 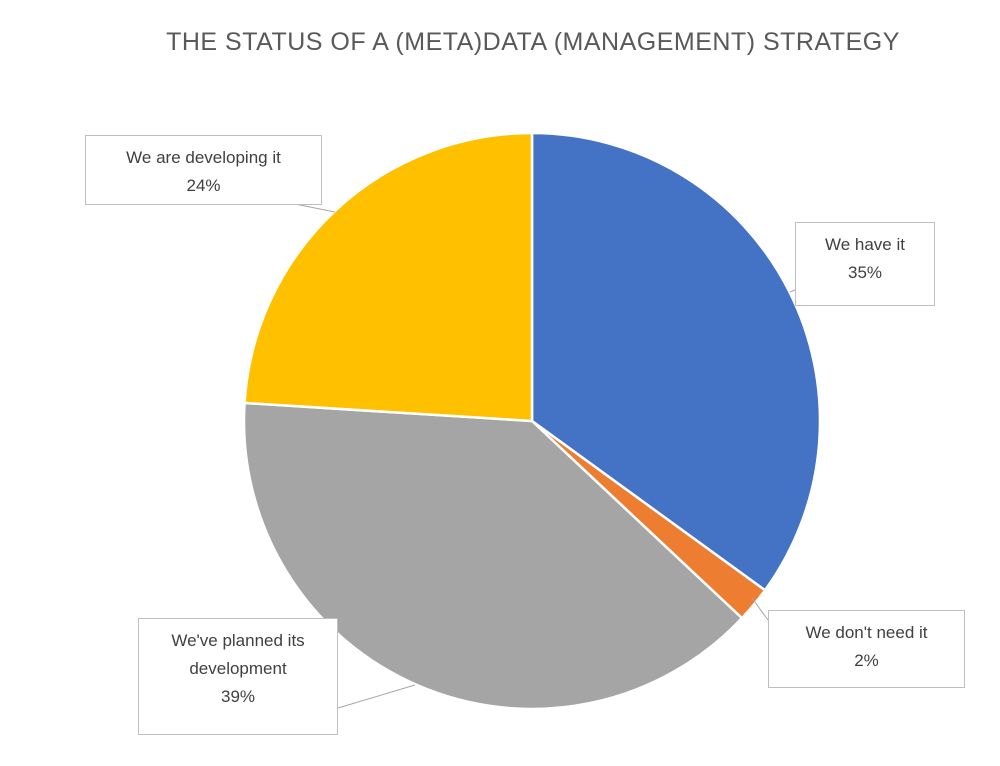 I want to click on category-label: We are developing it, so click(x=203, y=157).